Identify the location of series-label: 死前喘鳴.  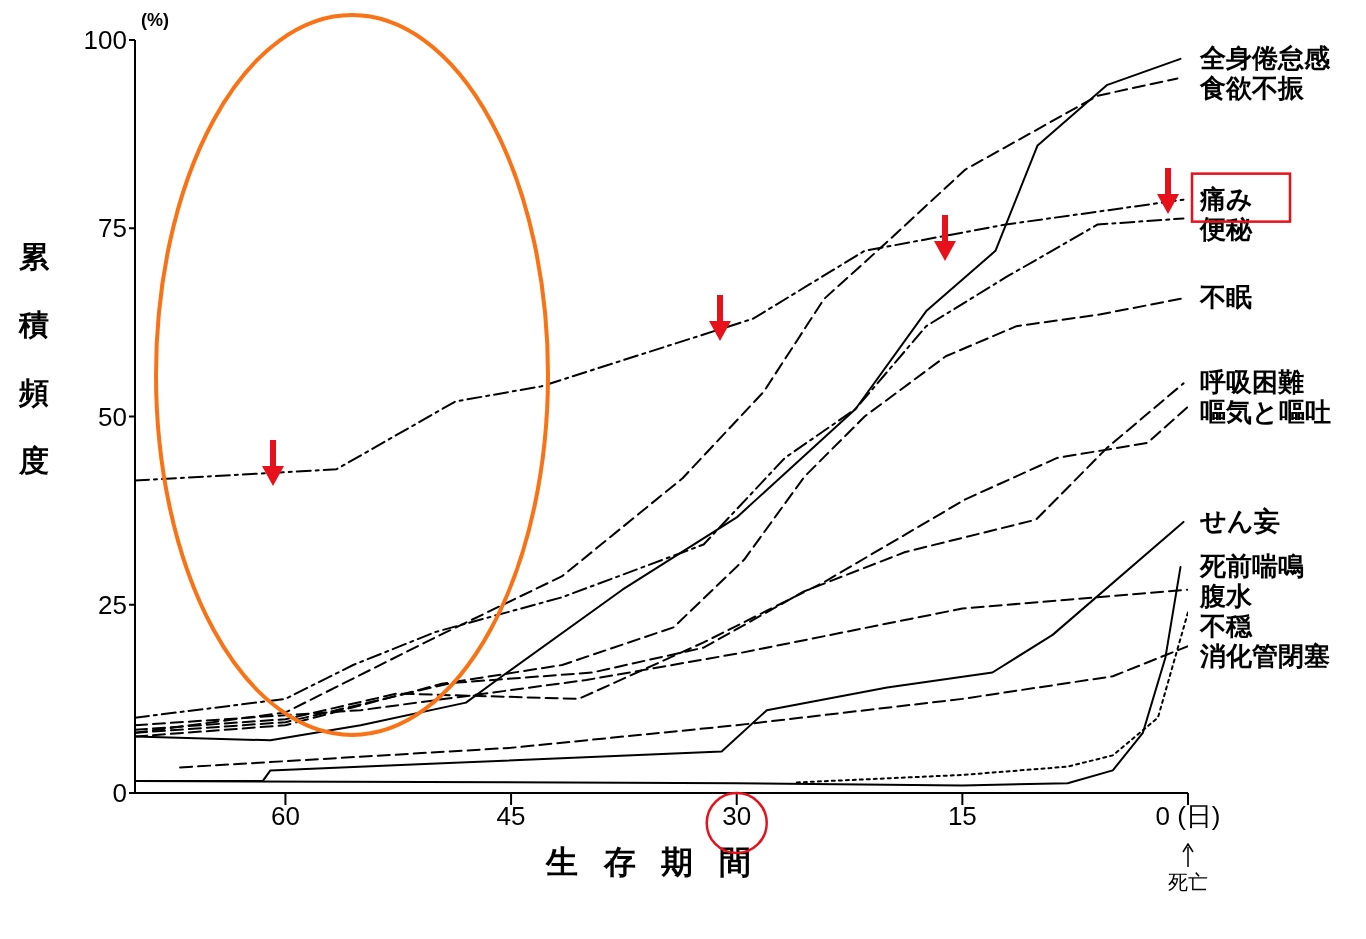
(1252, 566).